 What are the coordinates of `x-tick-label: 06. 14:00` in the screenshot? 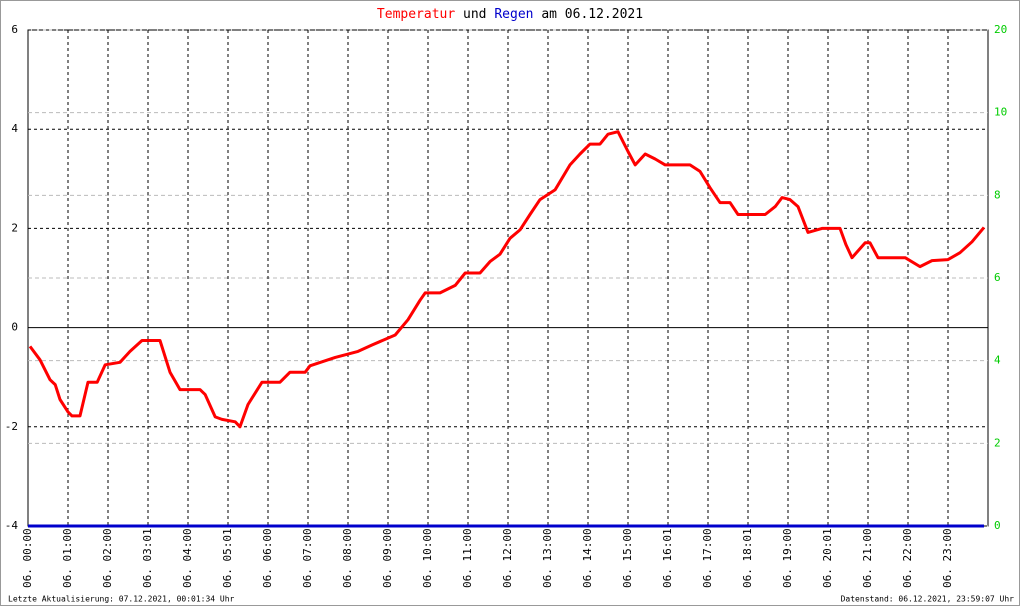 It's located at (587, 558).